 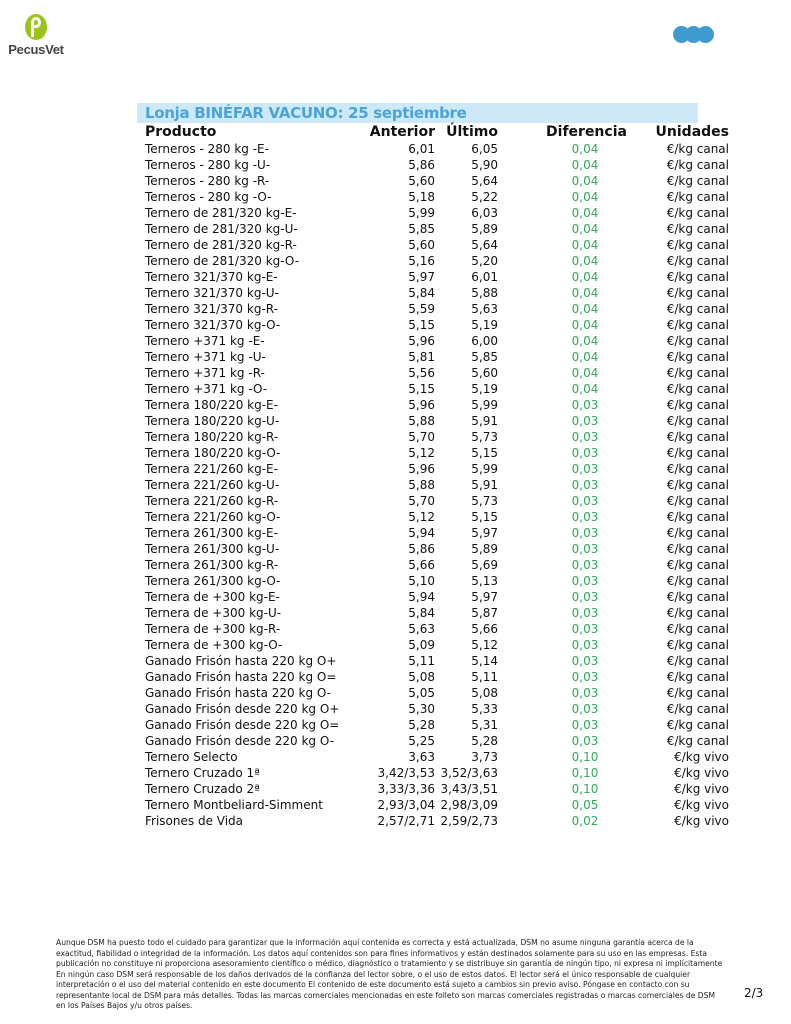 What do you see at coordinates (212, 501) in the screenshot?
I see `cell-producto: Ternera 221/260 kg-R-` at bounding box center [212, 501].